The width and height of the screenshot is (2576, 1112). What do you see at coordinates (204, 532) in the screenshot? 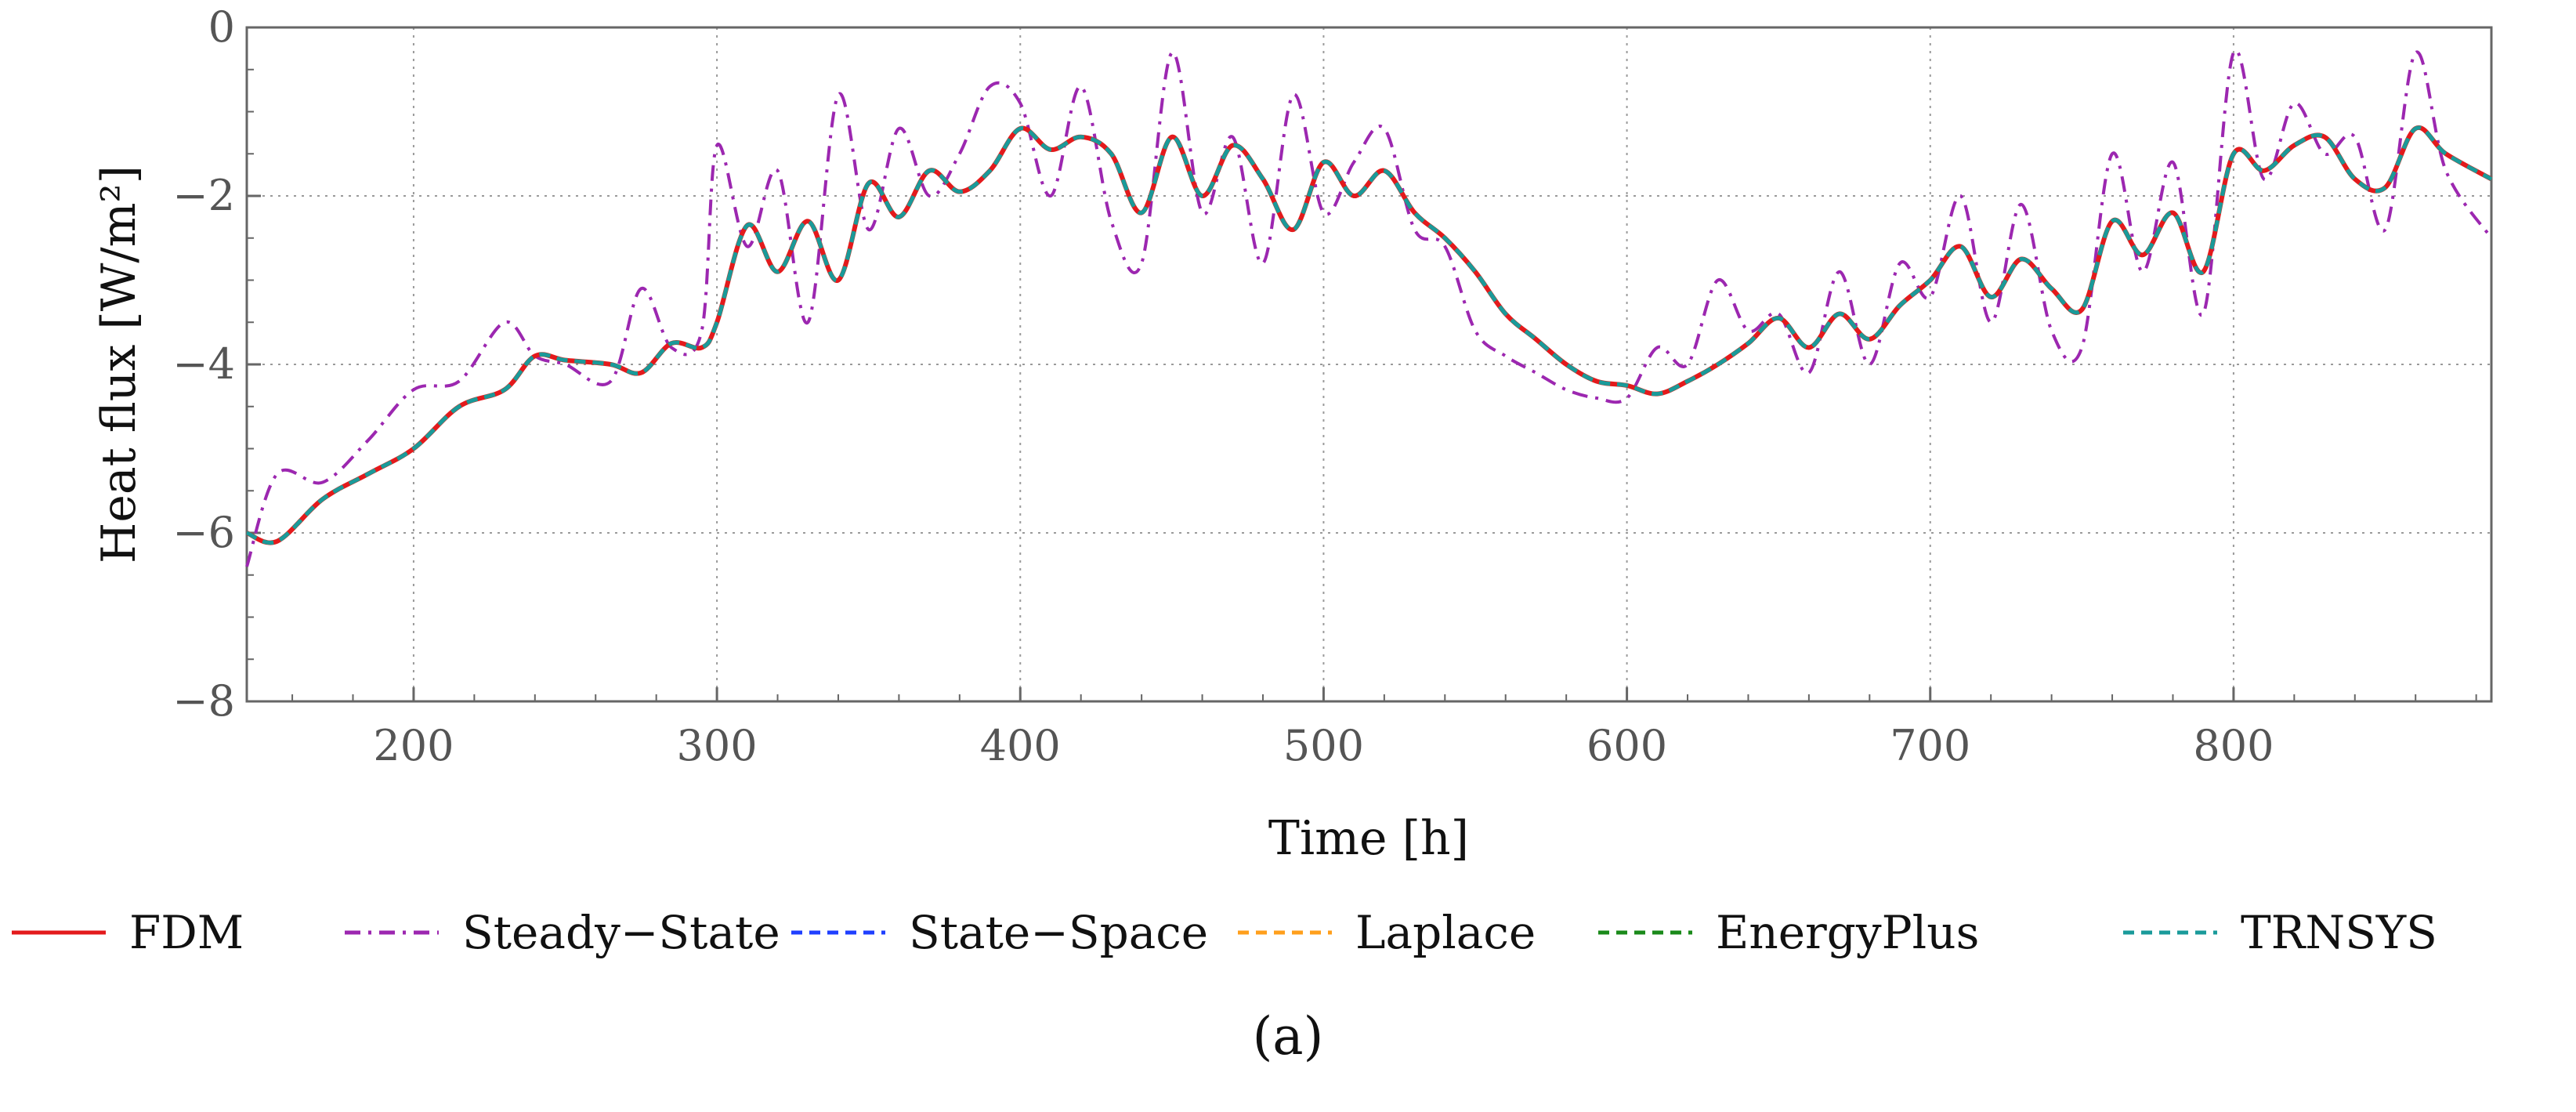
I see `y-tick-label: −6` at bounding box center [204, 532].